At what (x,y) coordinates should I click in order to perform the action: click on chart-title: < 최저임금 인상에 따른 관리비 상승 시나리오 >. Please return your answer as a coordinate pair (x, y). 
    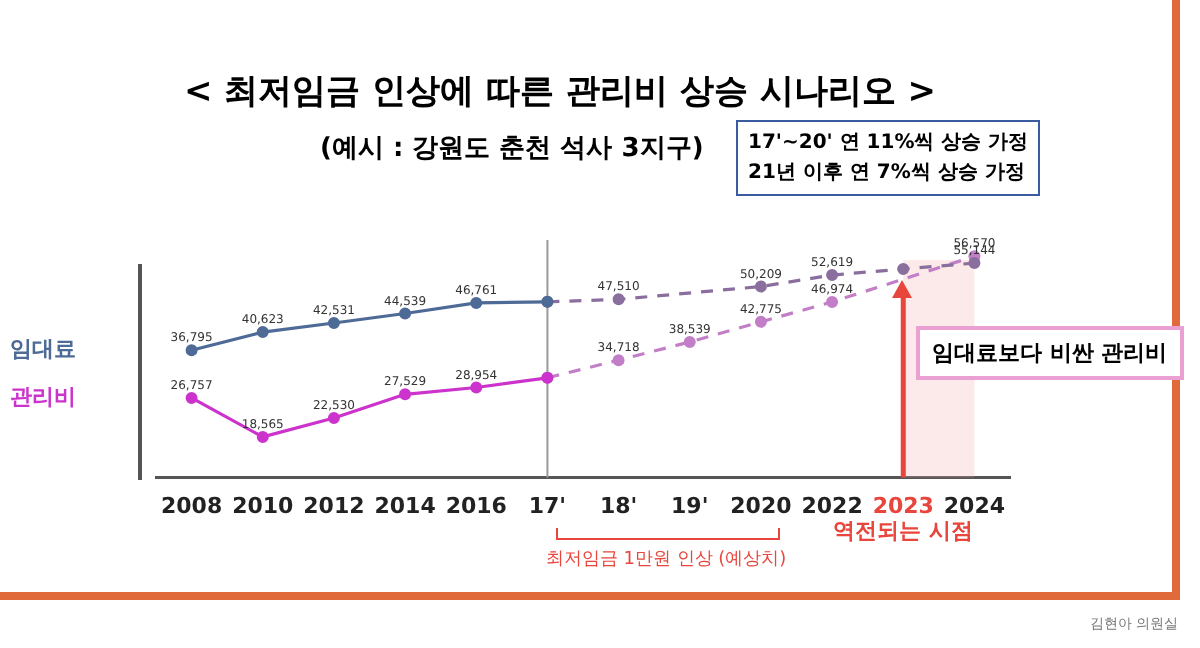
    Looking at the image, I should click on (560, 92).